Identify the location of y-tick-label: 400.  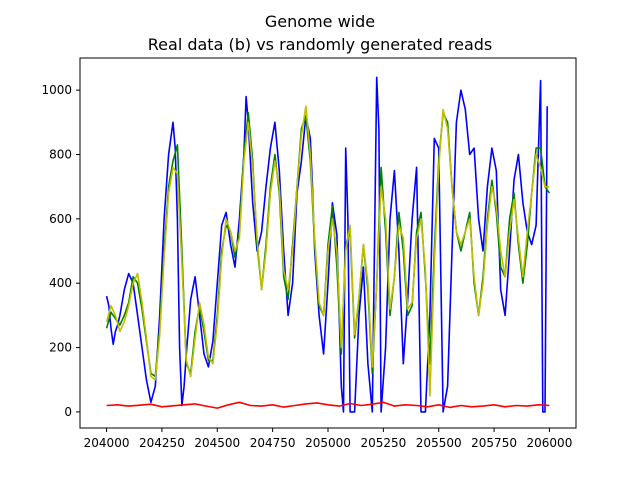
(60, 283).